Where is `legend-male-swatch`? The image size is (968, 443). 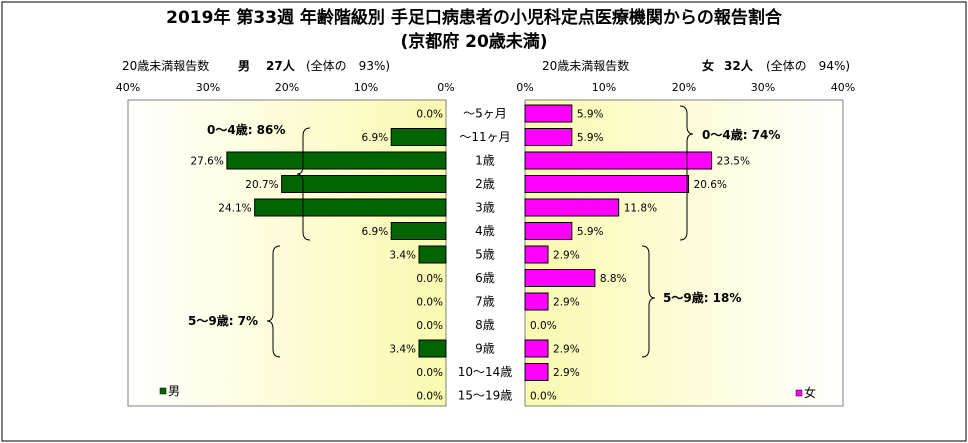 legend-male-swatch is located at coordinates (163, 391).